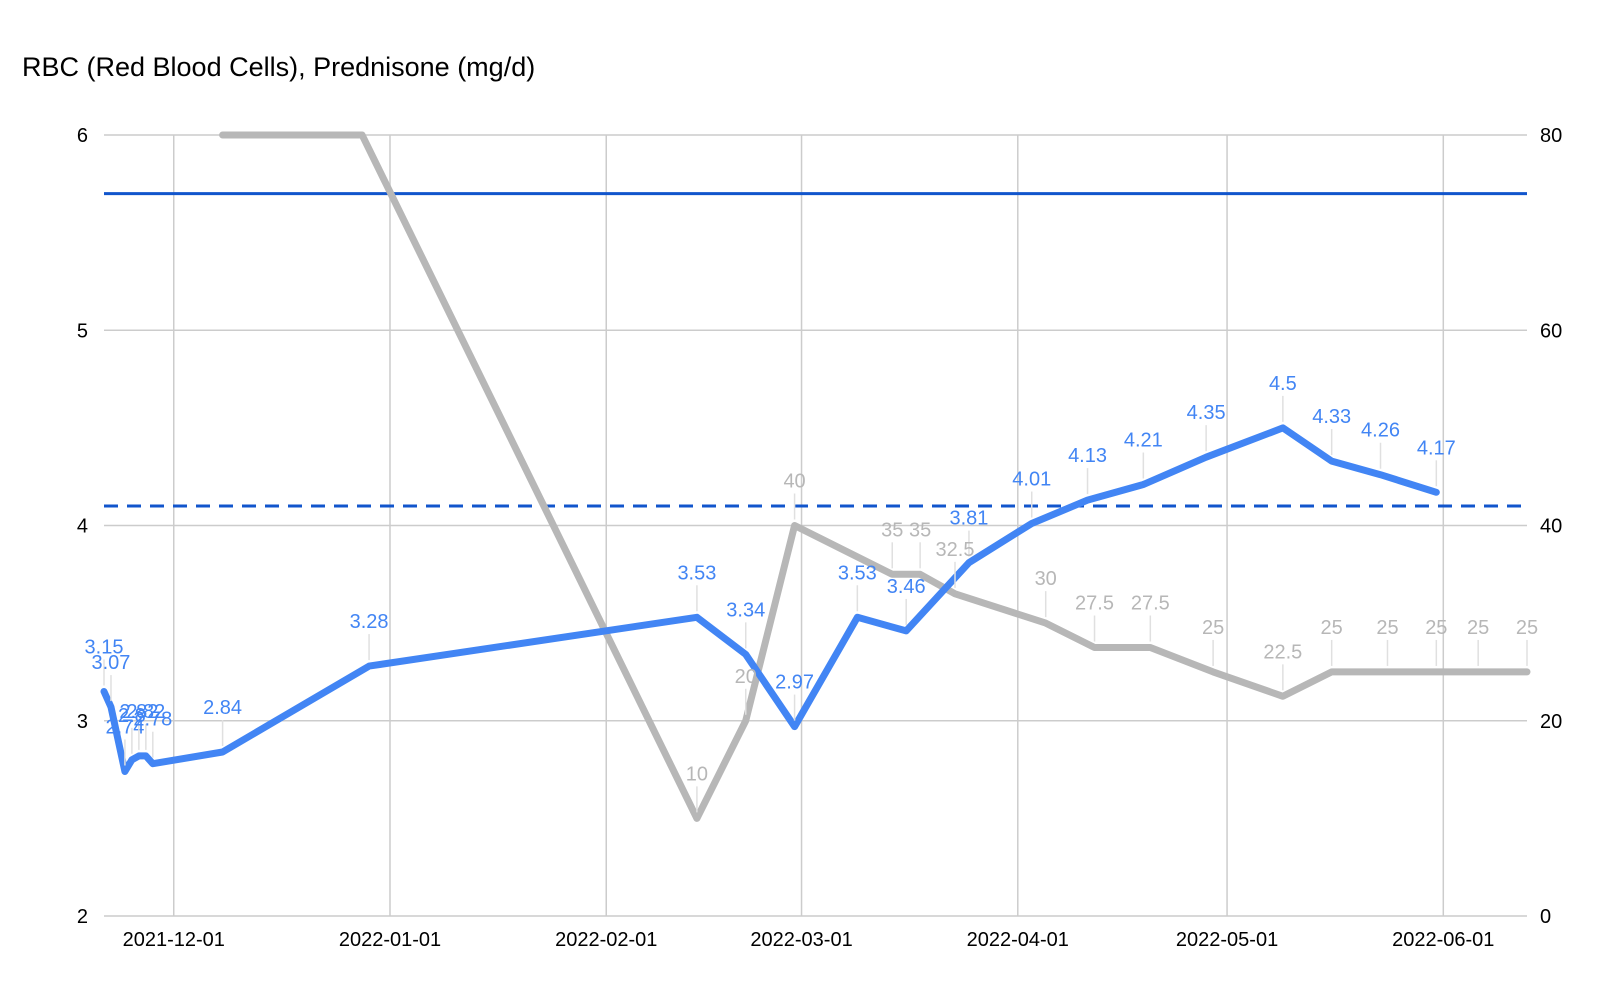 This screenshot has width=1612, height=998. Describe the element at coordinates (745, 610) in the screenshot. I see `data-label: 3.34` at that location.